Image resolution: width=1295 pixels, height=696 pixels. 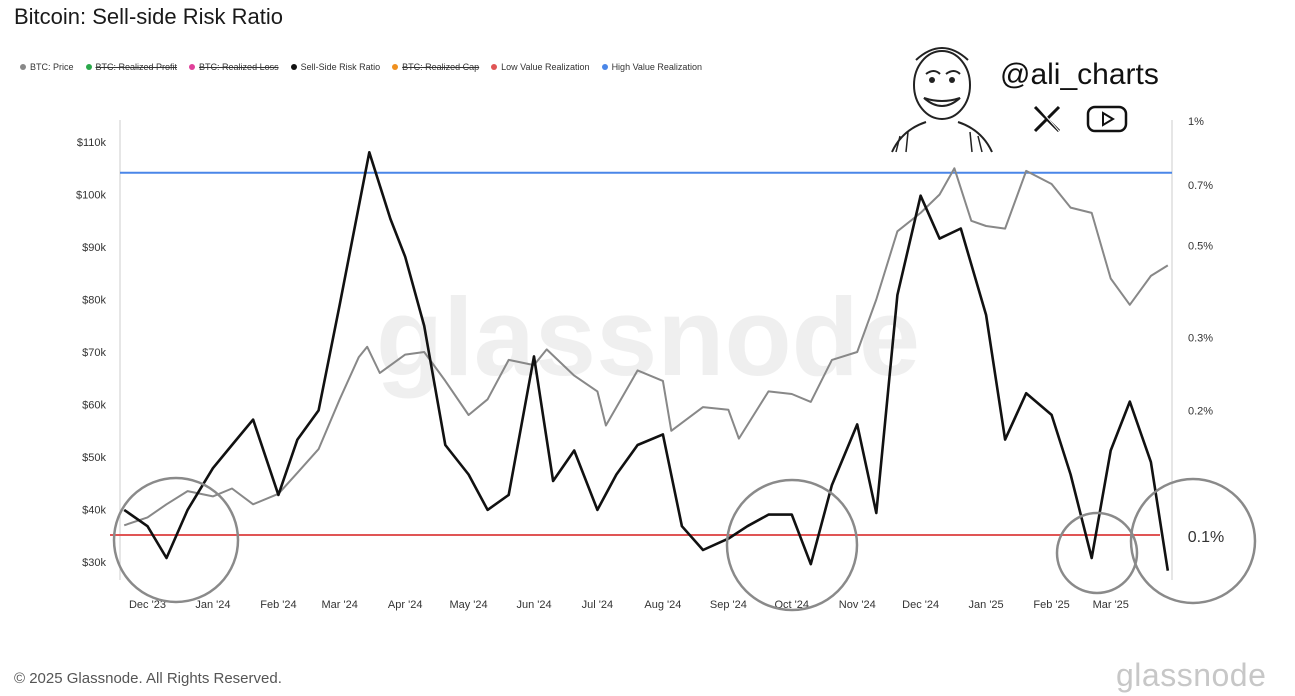 I want to click on y-left-tick-label: $60k, so click(x=94, y=406).